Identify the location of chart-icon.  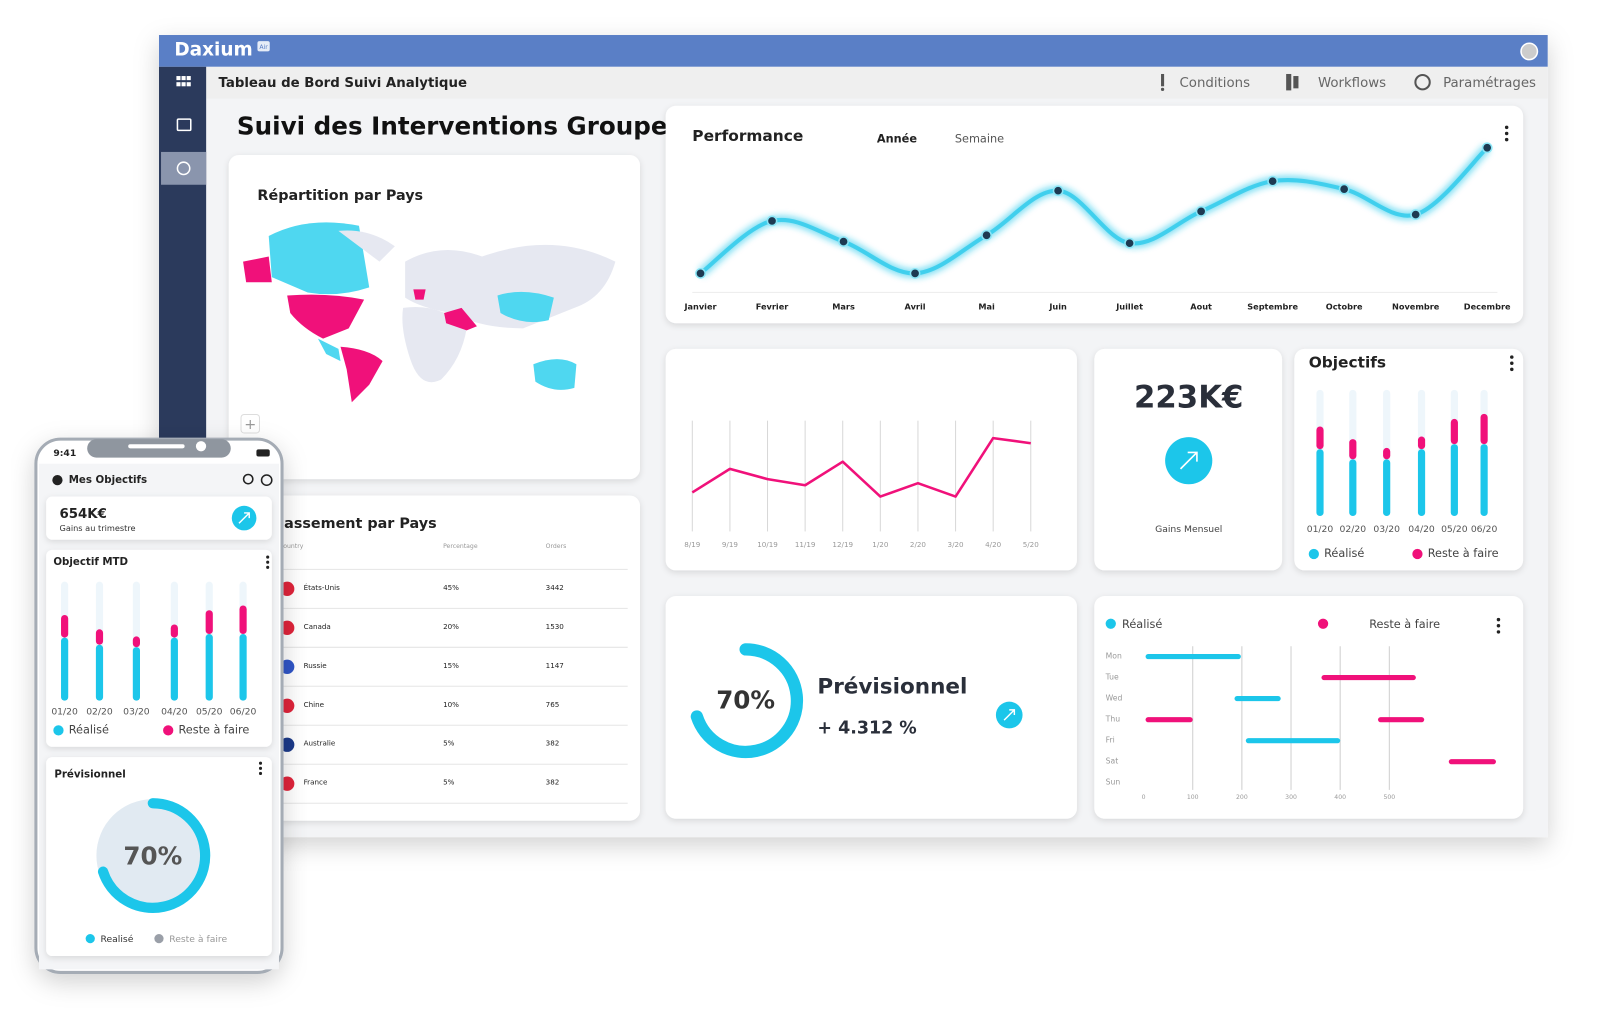
(183, 168).